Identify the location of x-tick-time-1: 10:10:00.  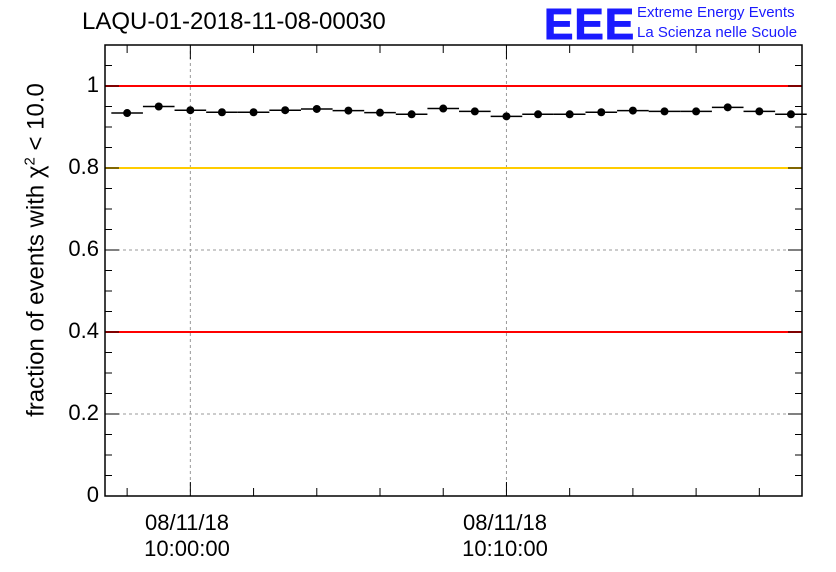
(505, 548).